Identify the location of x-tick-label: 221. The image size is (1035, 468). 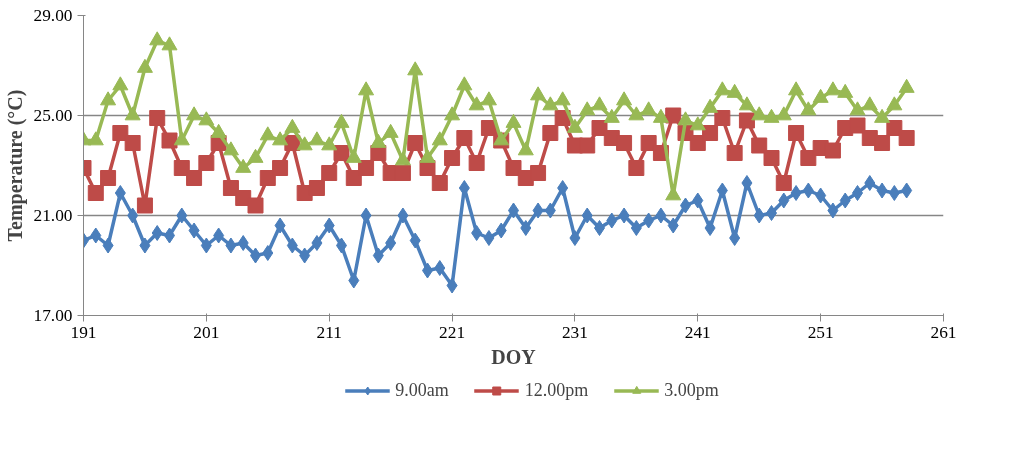
(452, 332).